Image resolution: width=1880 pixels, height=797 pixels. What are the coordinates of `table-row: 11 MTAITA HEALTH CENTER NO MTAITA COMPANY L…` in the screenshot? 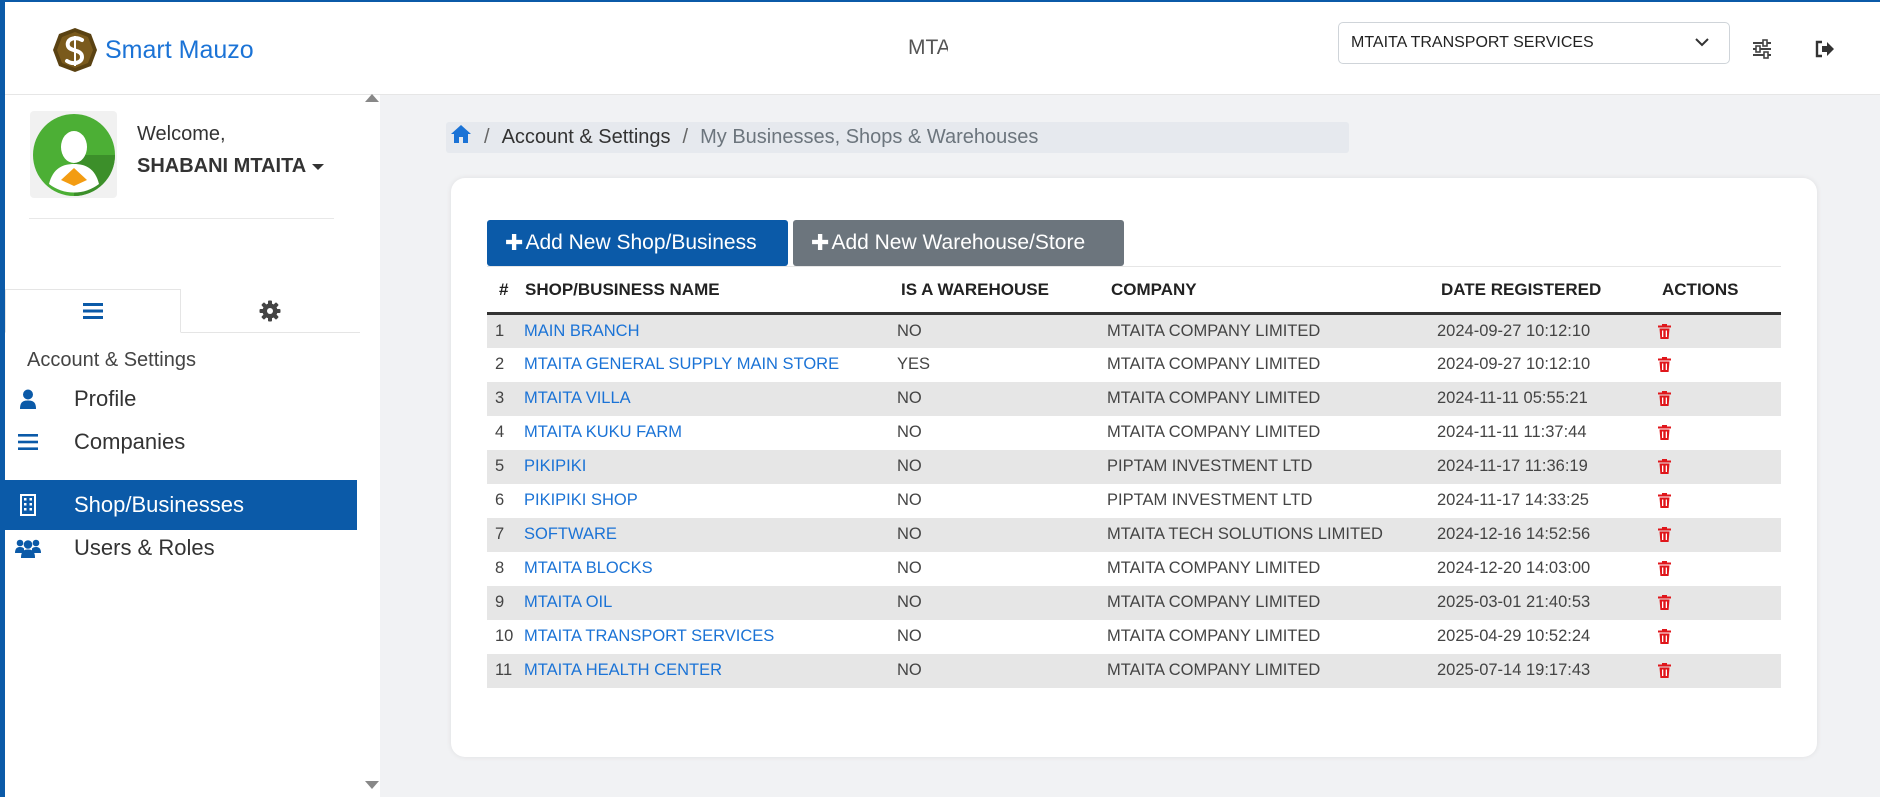 It's located at (1134, 670).